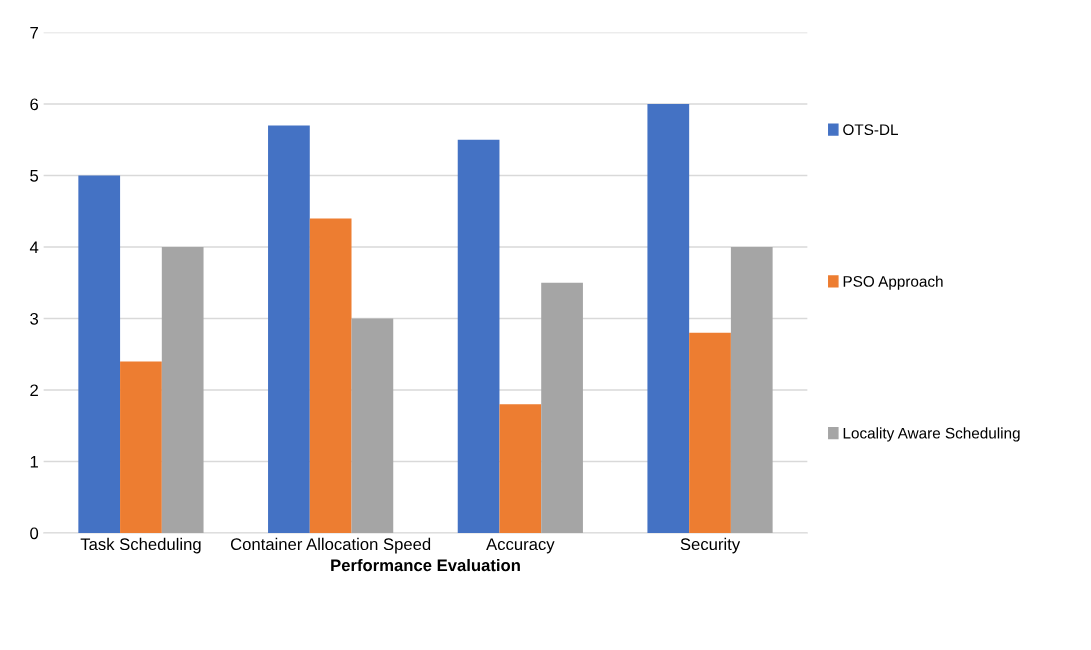  I want to click on y-tick-label: 7, so click(34, 33).